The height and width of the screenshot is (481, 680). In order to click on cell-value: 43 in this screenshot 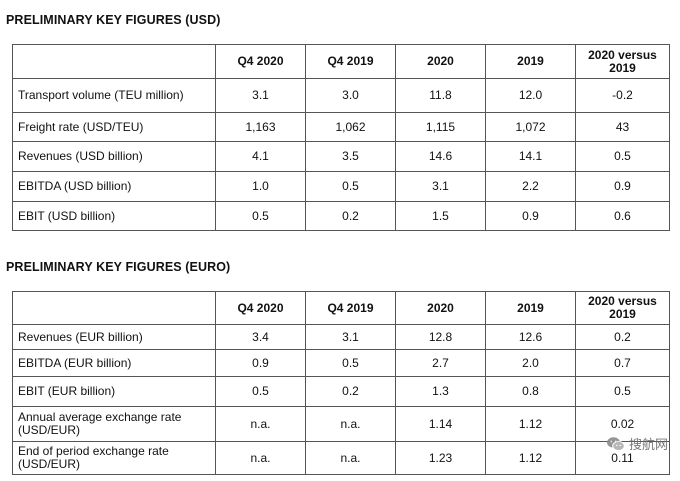, I will do `click(622, 127)`.